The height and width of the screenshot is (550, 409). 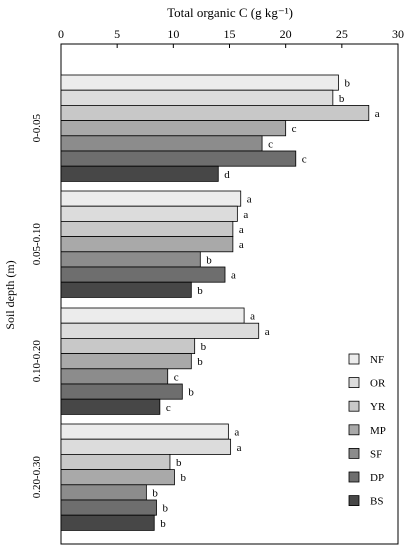 I want to click on x-tick-label: 0, so click(x=61, y=34).